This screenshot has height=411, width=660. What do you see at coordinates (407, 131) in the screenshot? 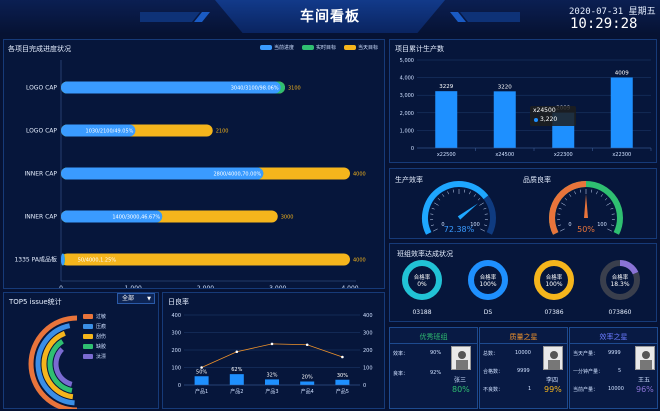
I see `y-tick-label: 1,000` at bounding box center [407, 131].